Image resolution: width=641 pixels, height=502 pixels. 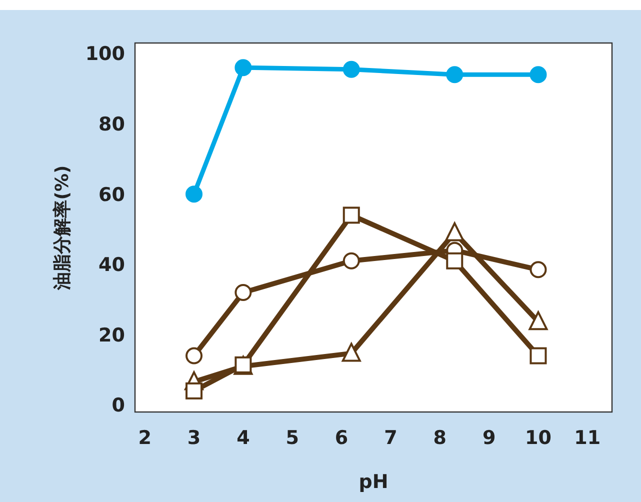 I want to click on y-tick-label: 40, so click(x=111, y=265).